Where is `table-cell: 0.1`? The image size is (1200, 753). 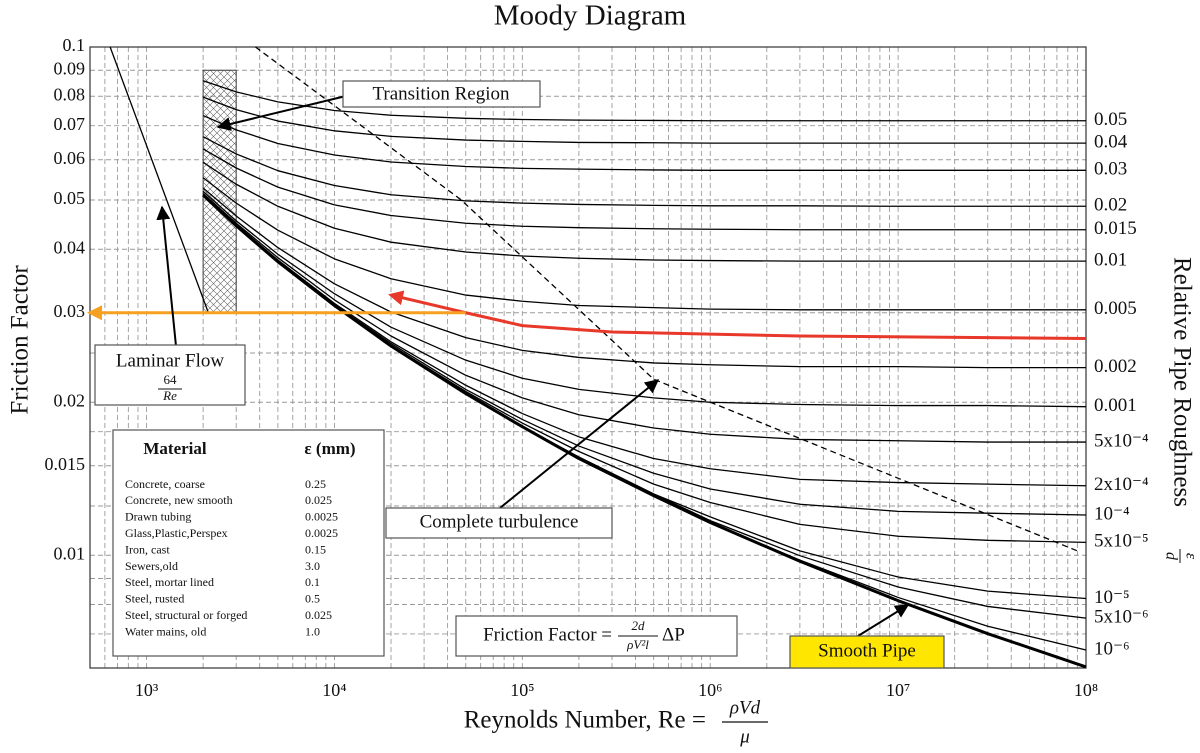 table-cell: 0.1 is located at coordinates (312, 582).